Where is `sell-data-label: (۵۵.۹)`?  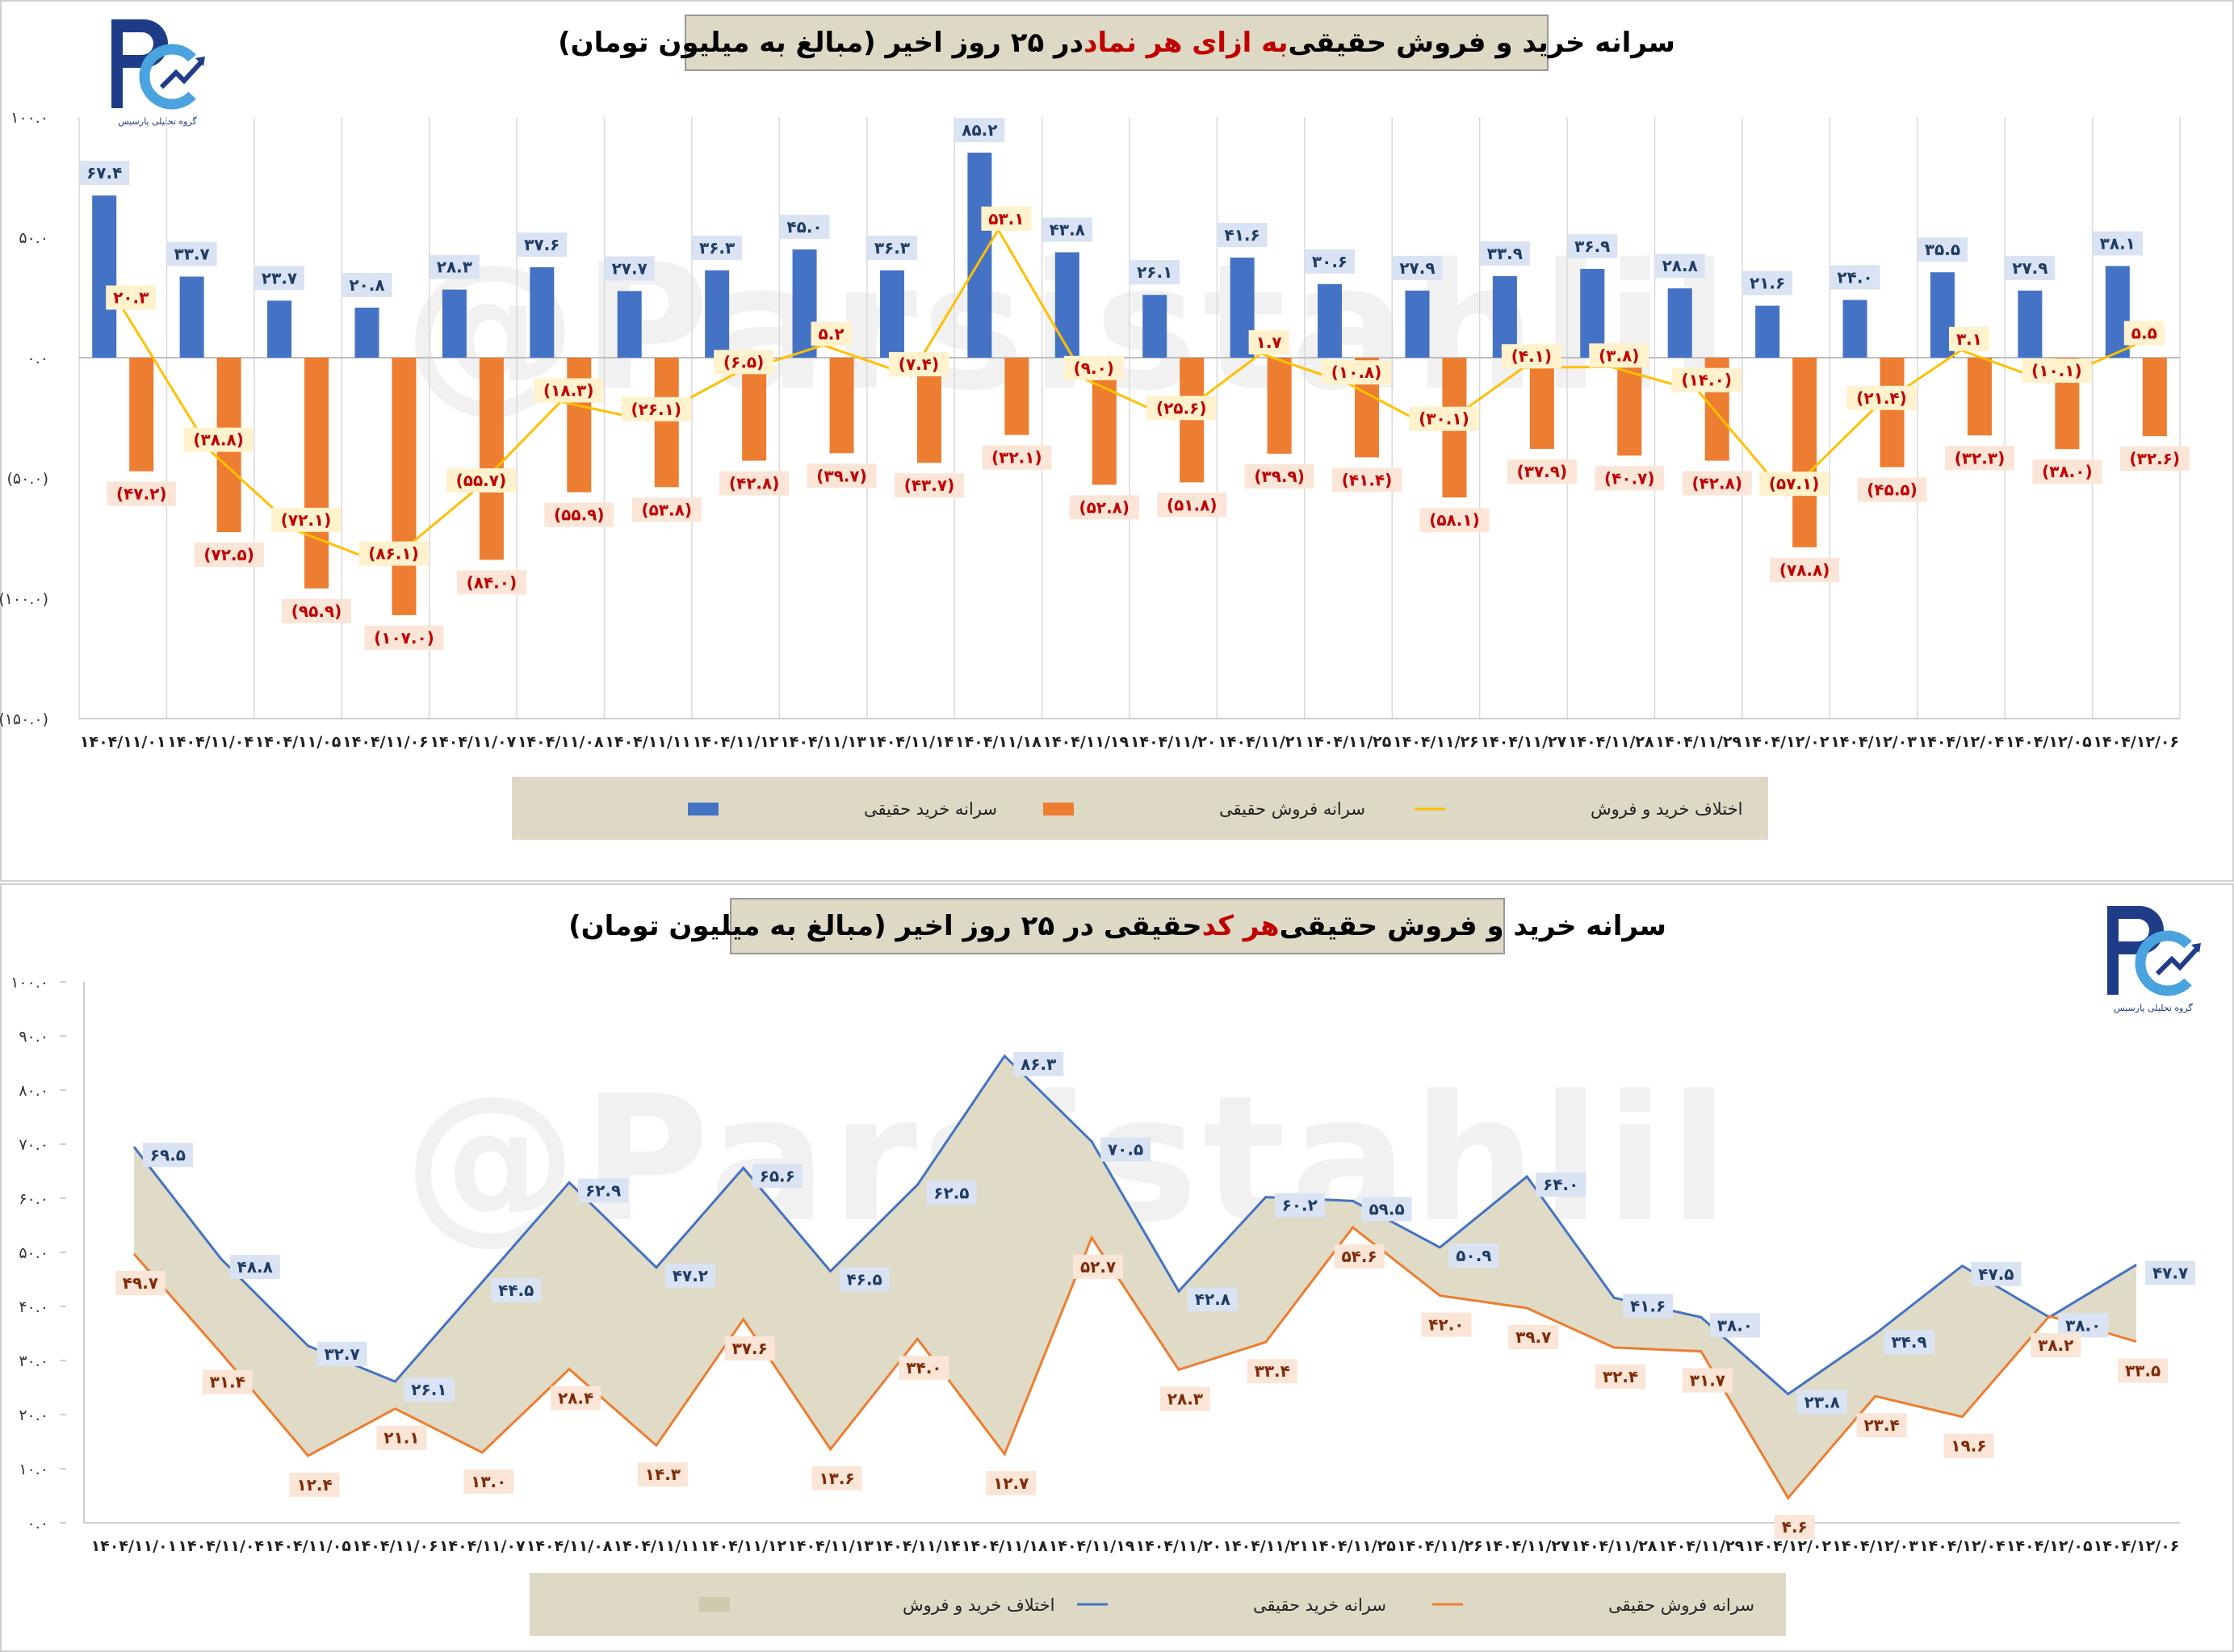 sell-data-label: (۵۵.۹) is located at coordinates (579, 515).